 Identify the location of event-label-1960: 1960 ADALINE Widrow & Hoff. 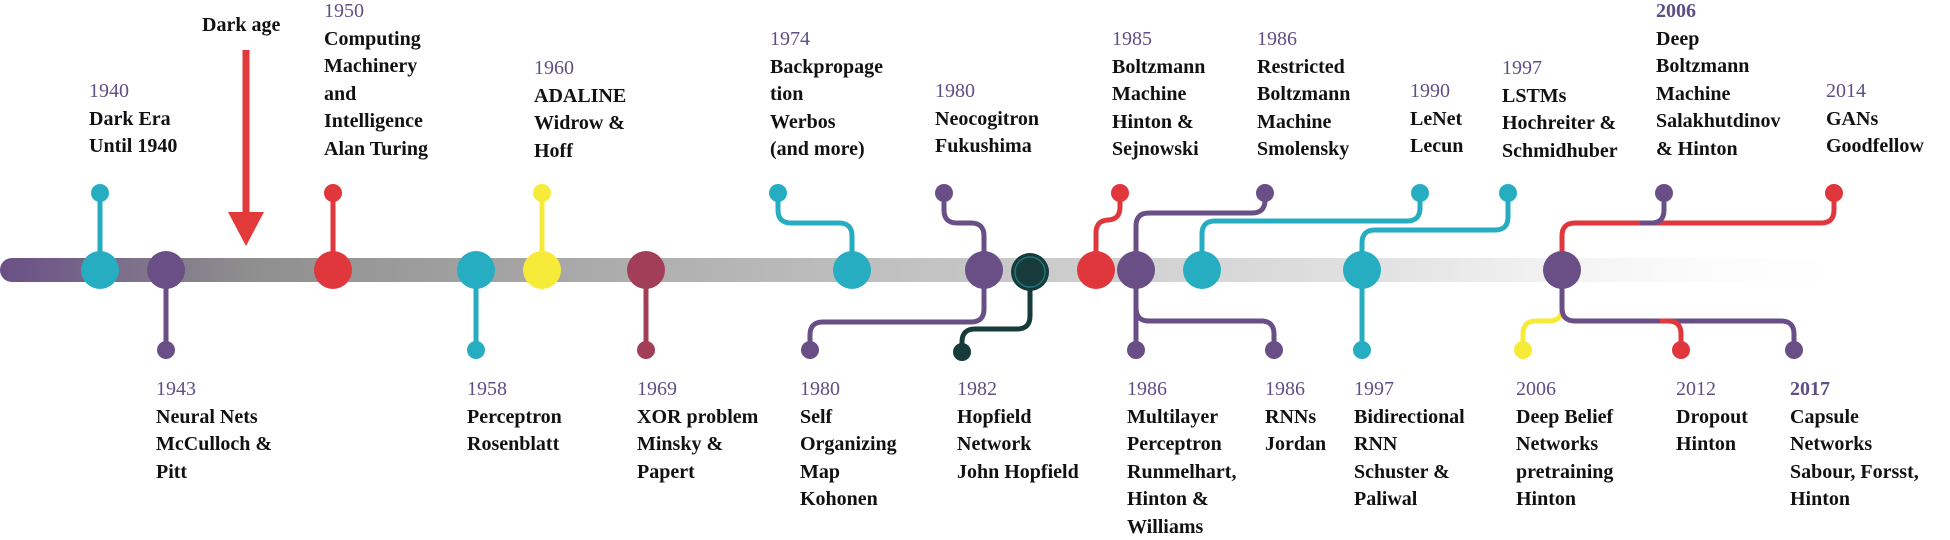
(580, 110).